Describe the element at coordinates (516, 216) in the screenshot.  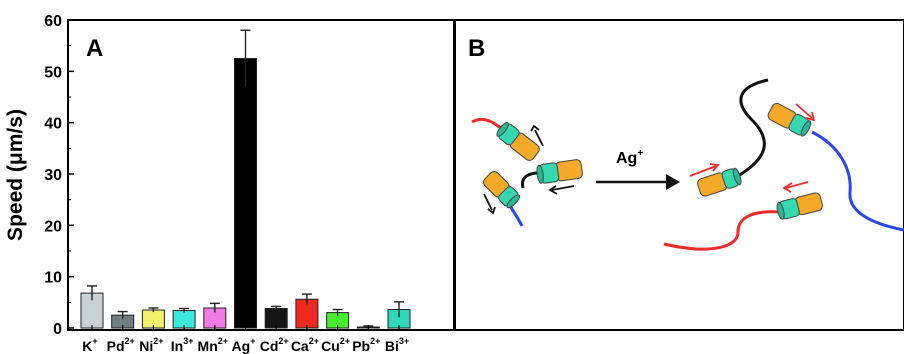
I see `tail-blue` at that location.